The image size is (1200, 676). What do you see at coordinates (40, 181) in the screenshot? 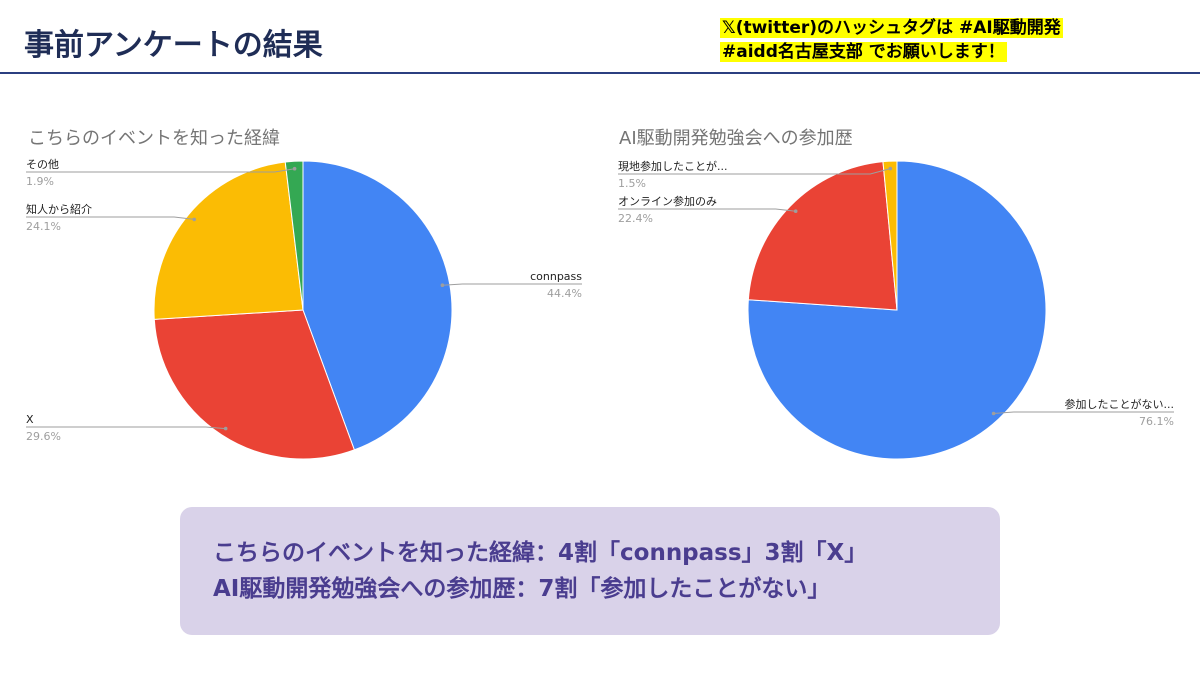
I see `slice-percent: 1.9%` at bounding box center [40, 181].